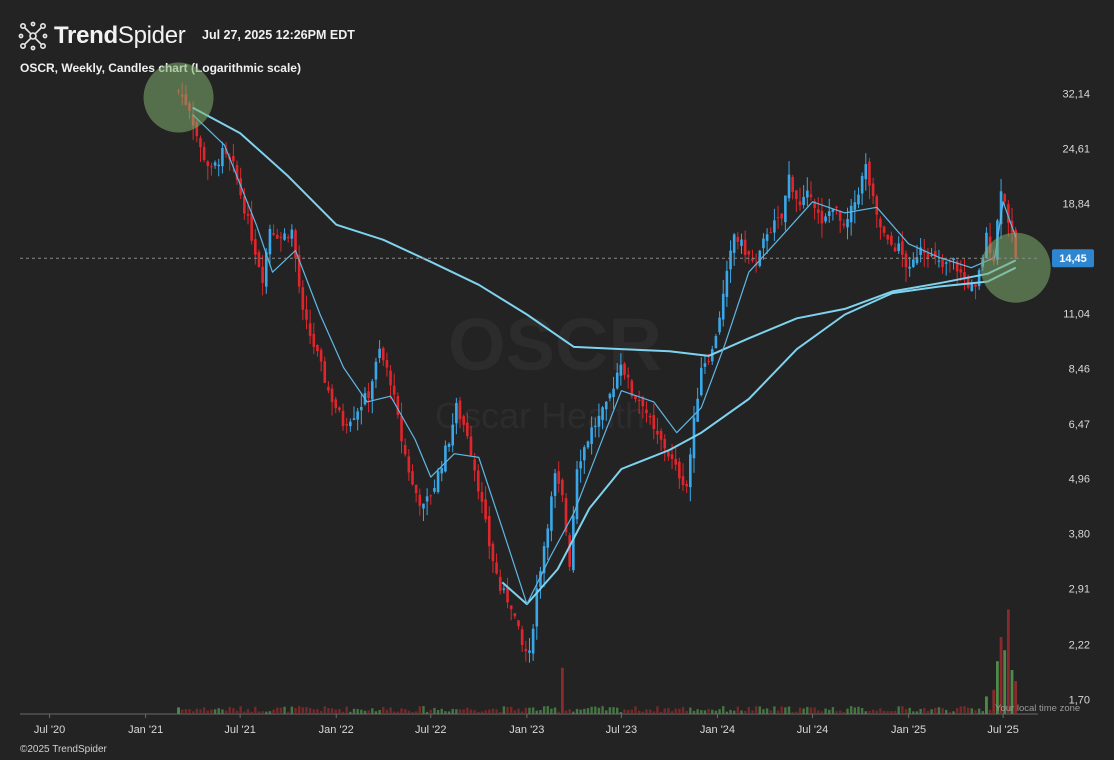  What do you see at coordinates (120, 35) in the screenshot?
I see `brand-name: TrendSpider` at bounding box center [120, 35].